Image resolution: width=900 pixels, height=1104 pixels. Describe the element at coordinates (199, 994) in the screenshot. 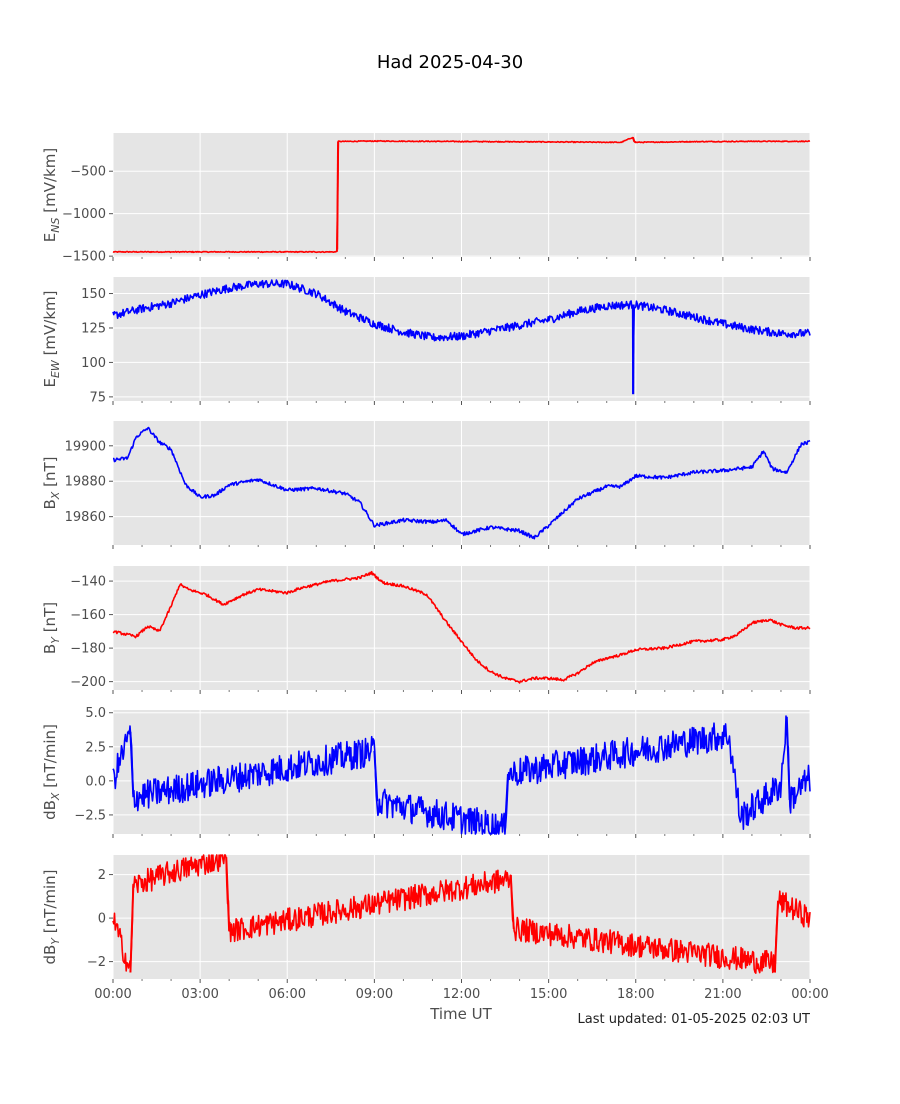

I see `x-tick-label: 03:00` at that location.